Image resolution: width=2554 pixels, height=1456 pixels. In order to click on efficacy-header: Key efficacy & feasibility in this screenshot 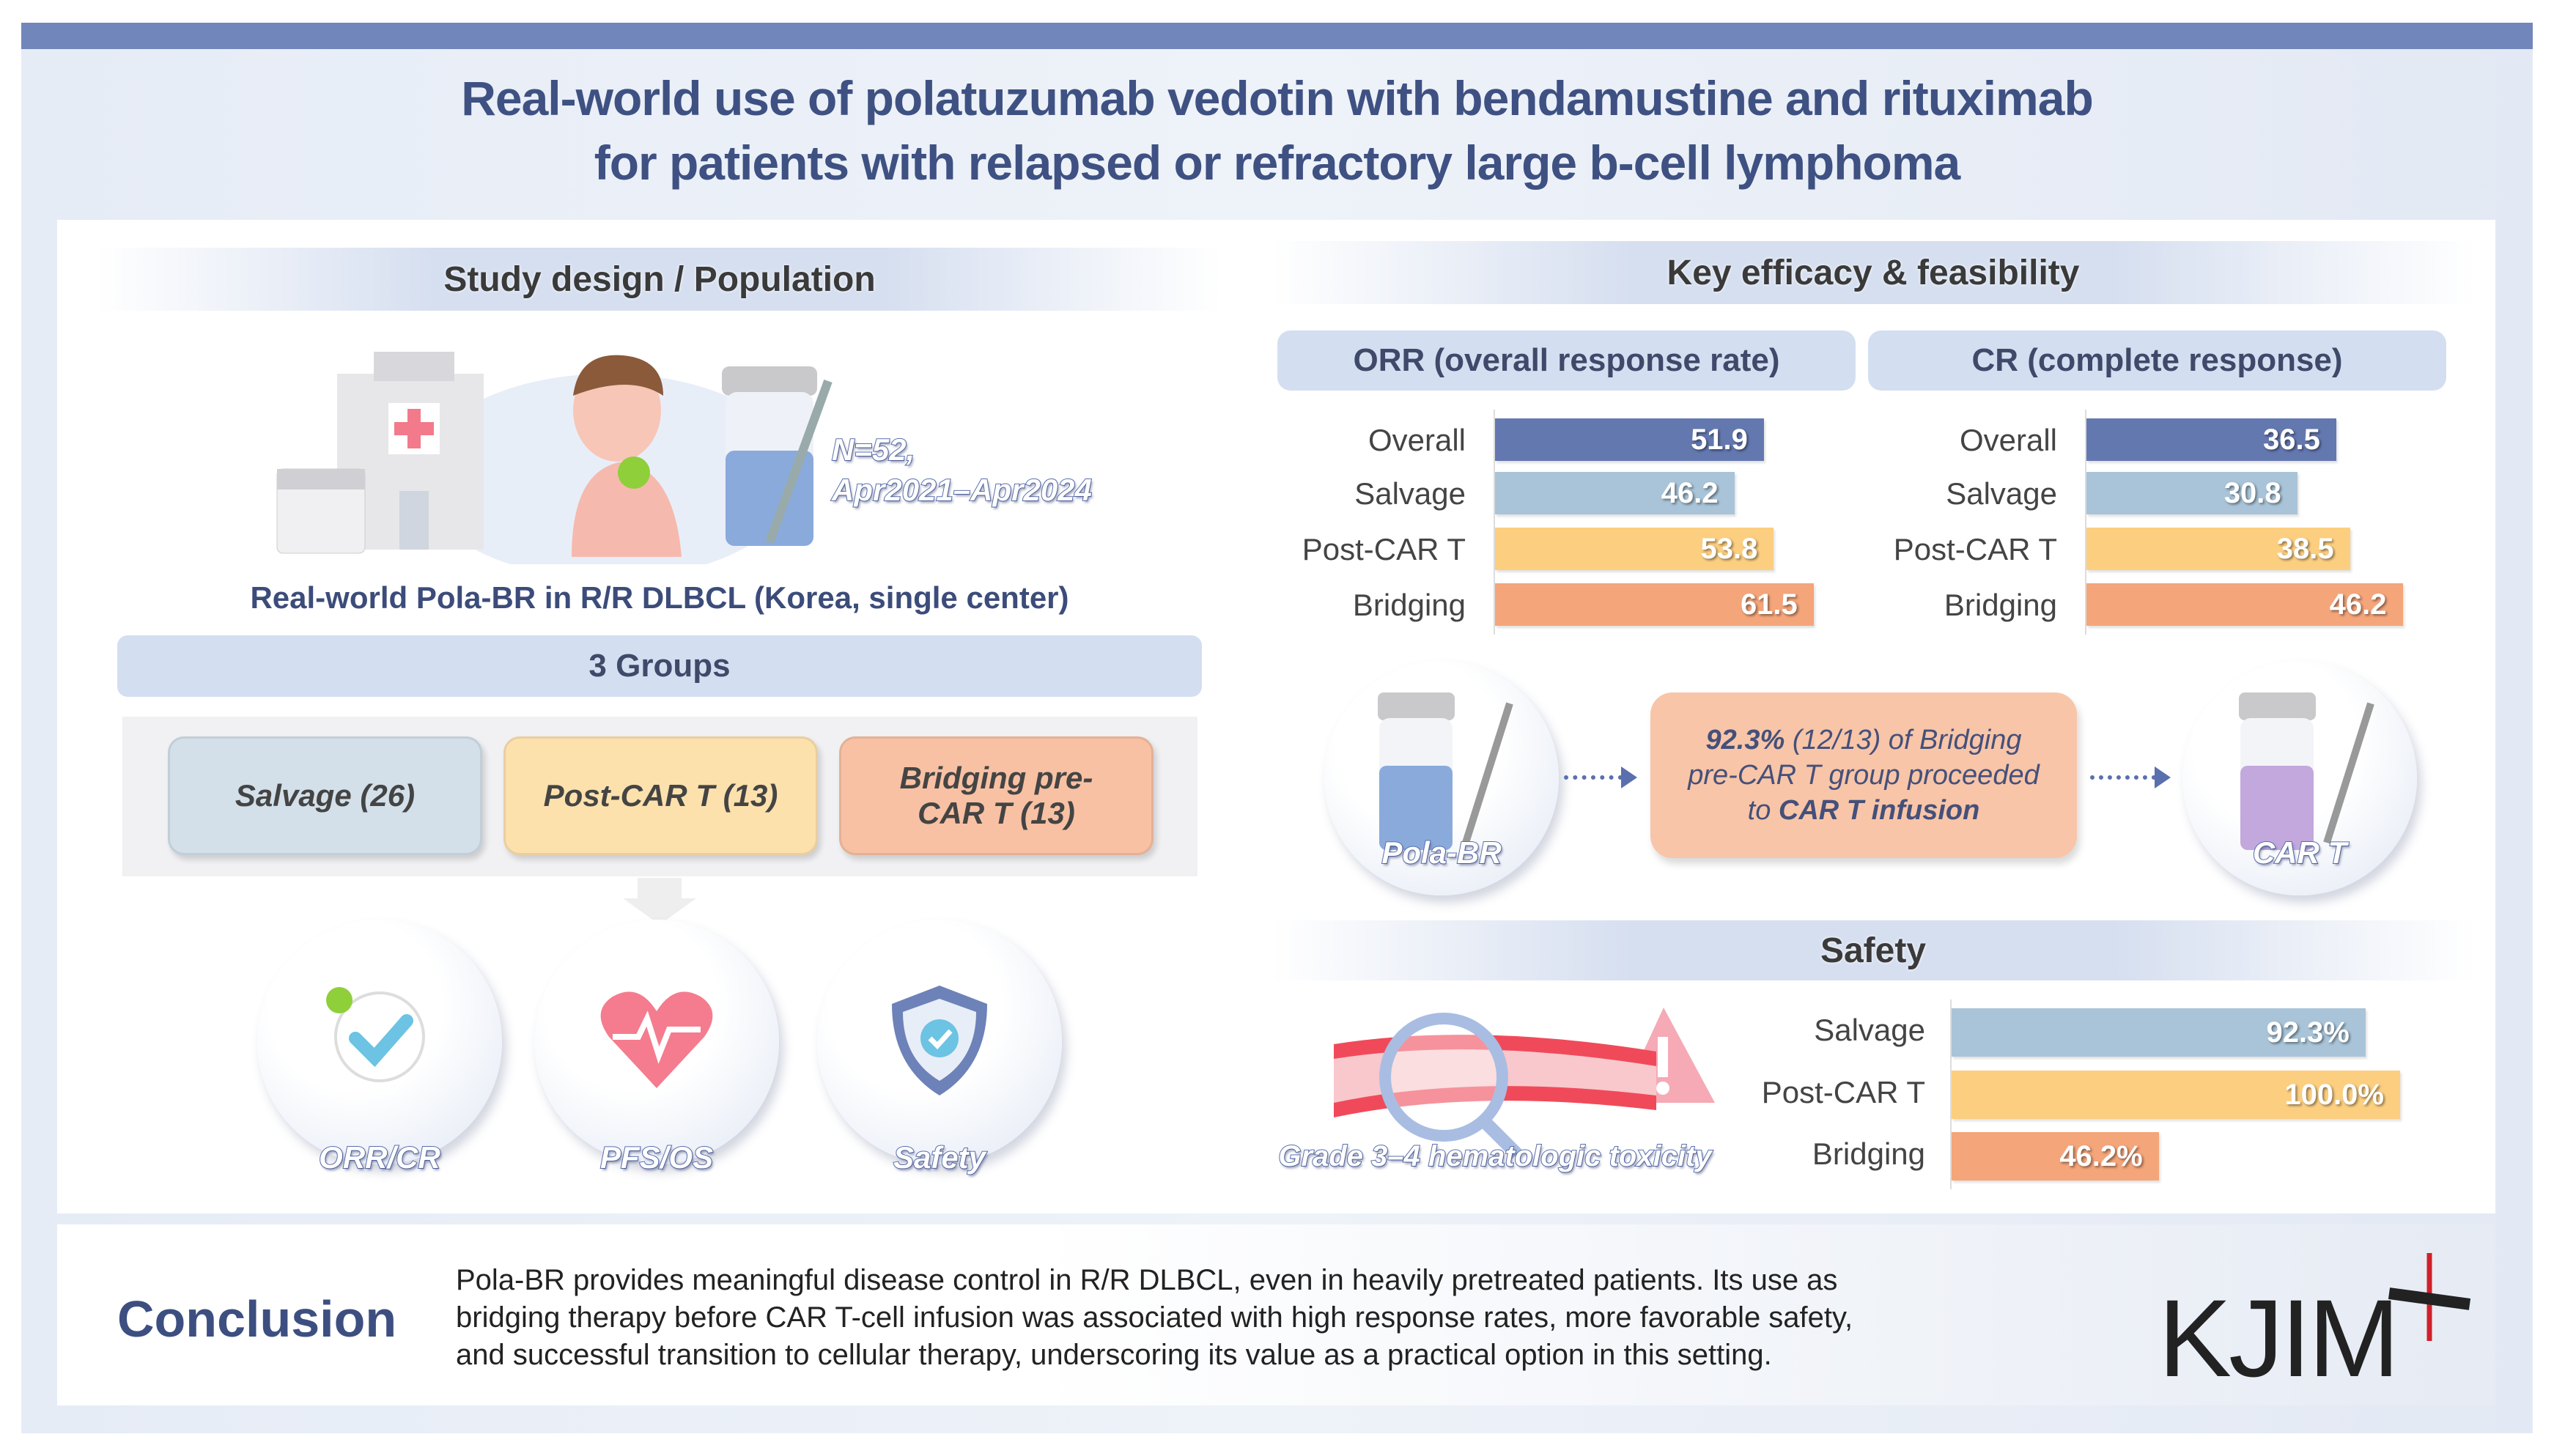, I will do `click(1873, 272)`.